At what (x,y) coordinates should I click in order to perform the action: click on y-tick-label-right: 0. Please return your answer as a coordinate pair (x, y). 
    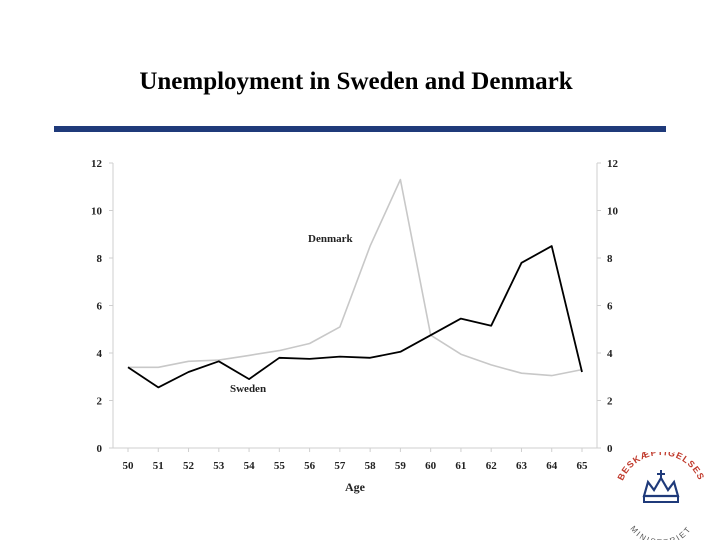
    Looking at the image, I should click on (610, 449).